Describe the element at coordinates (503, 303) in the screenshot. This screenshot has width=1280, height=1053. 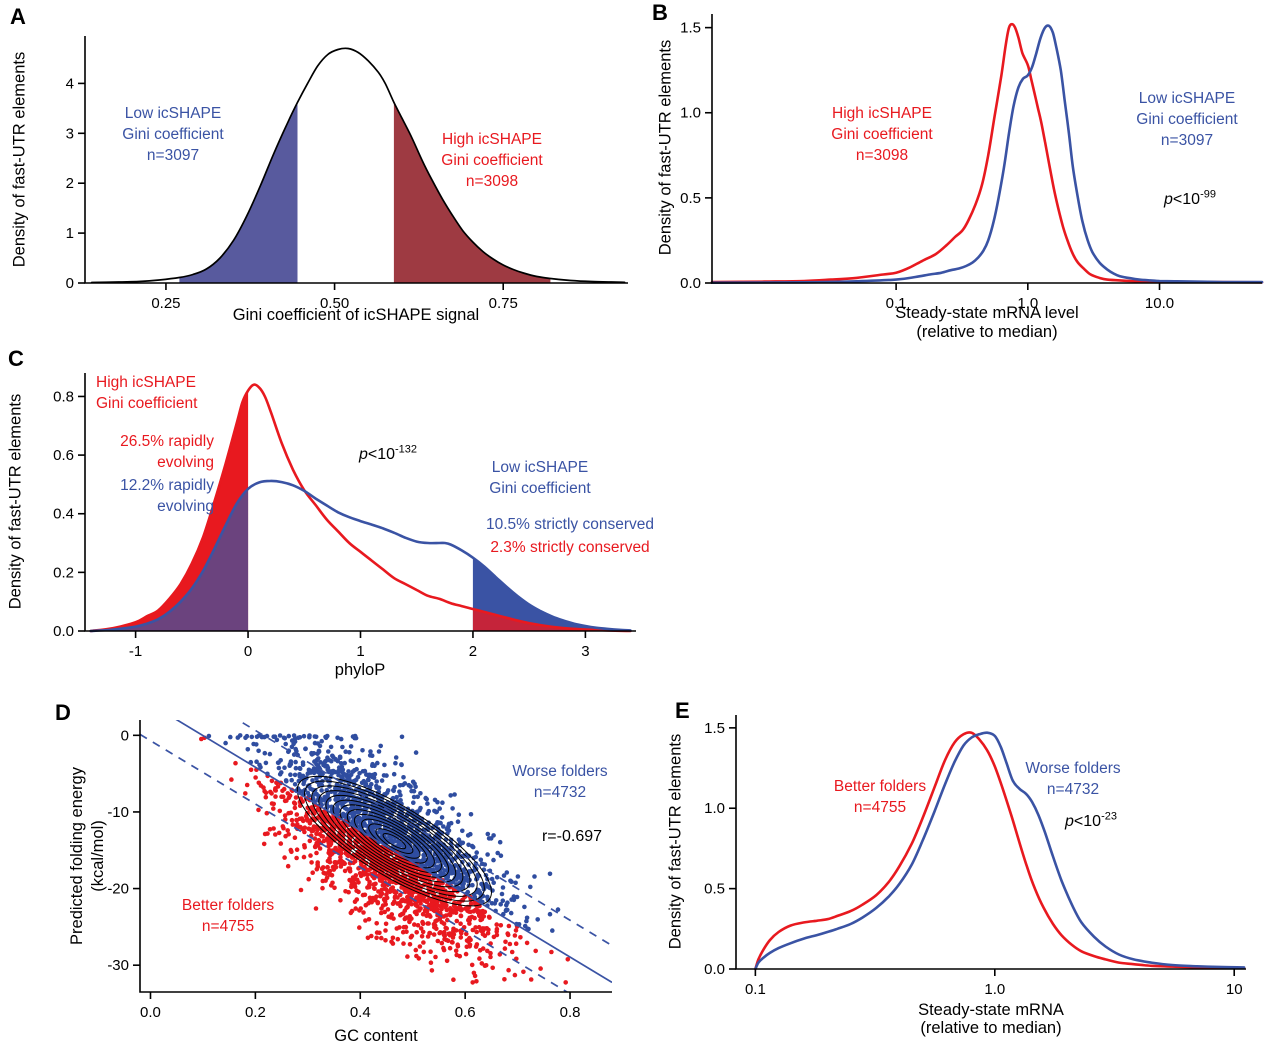
I see `svg-text: 0.75` at that location.